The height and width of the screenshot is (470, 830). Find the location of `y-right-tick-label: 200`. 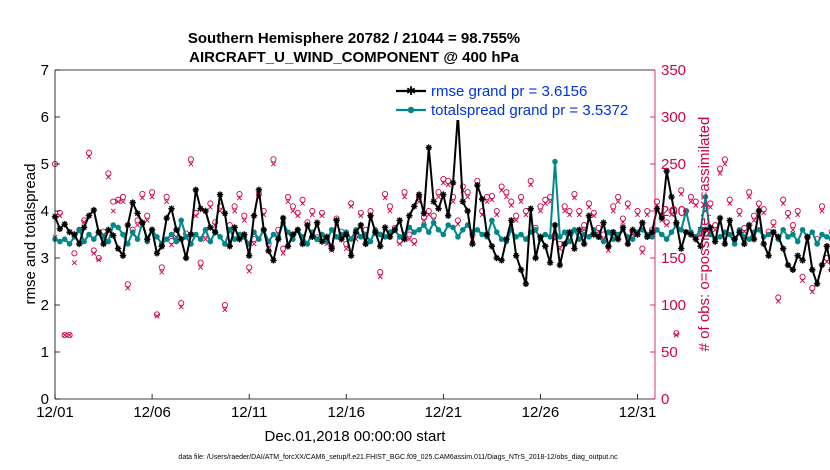

y-right-tick-label: 200 is located at coordinates (673, 211).